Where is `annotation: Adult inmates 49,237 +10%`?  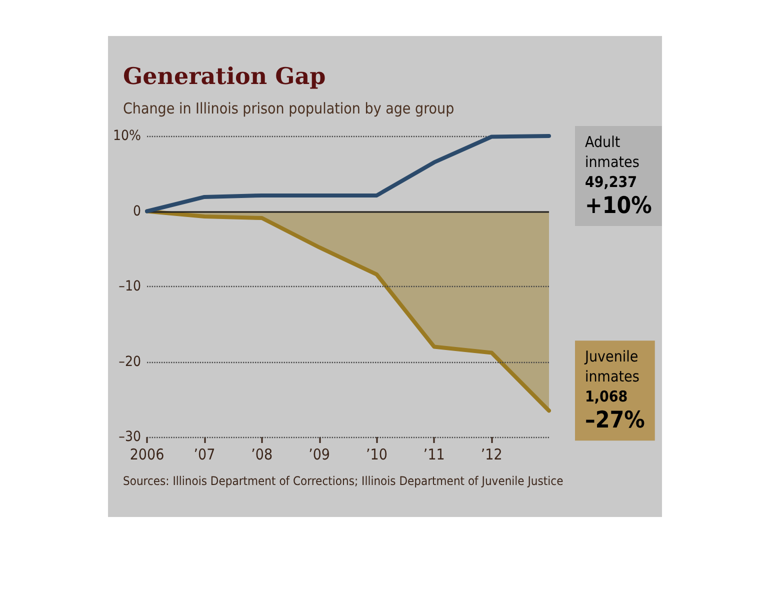
annotation: Adult inmates 49,237 +10% is located at coordinates (618, 176).